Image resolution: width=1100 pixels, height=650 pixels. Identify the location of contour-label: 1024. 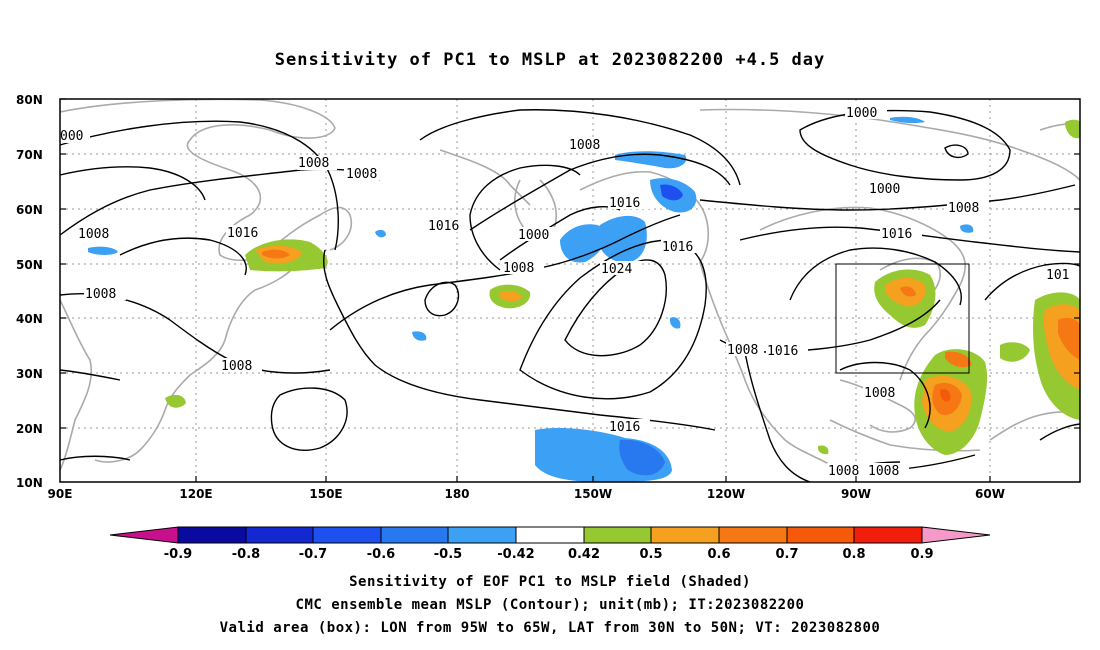
(616, 269).